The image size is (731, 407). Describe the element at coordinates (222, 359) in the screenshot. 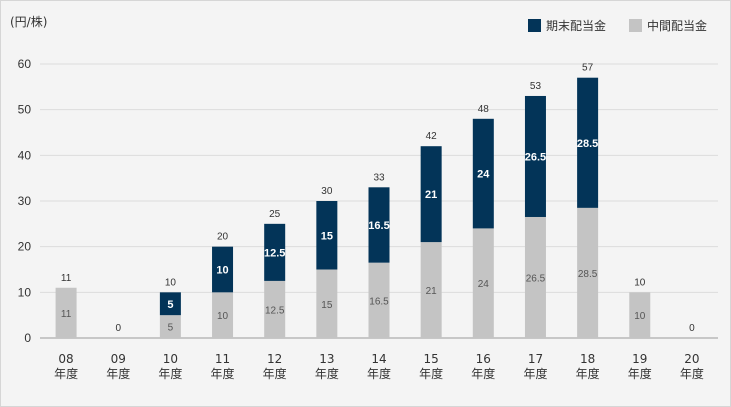

I see `x-tick-label: 11` at that location.